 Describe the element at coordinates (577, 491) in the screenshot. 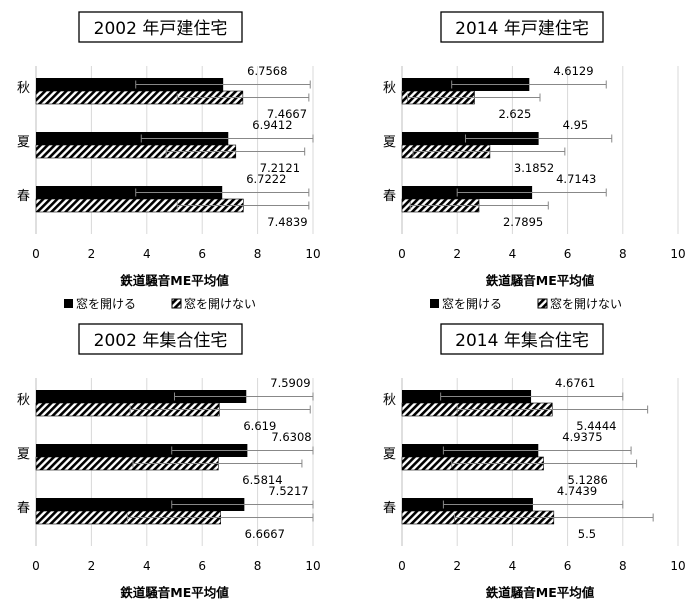

I see `data-label: 4.7439` at that location.